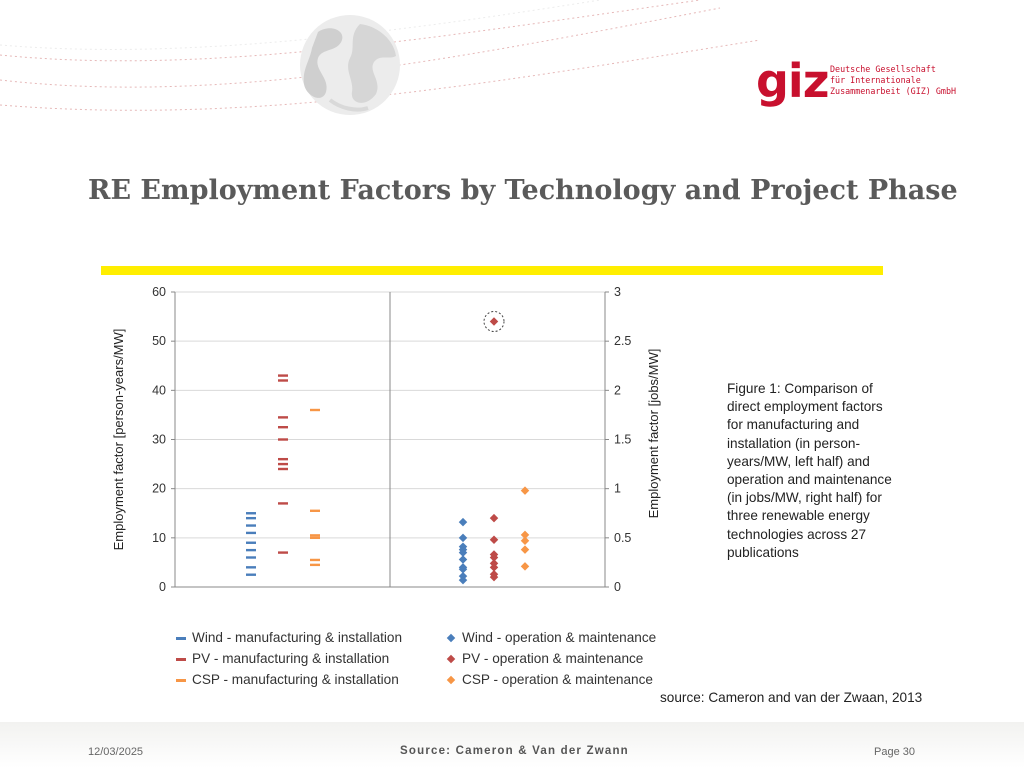  I want to click on left-tick-label: 60, so click(159, 292).